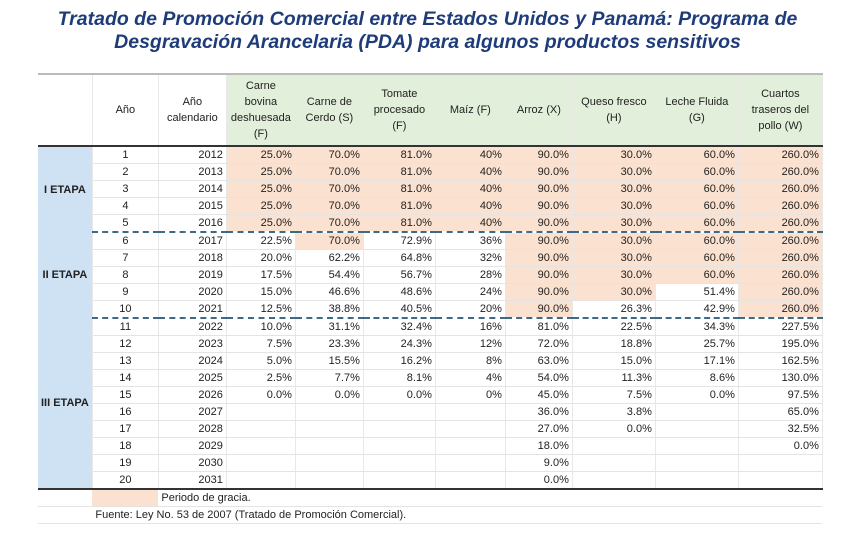  I want to click on tariff-cell: 32.4%, so click(399, 327).